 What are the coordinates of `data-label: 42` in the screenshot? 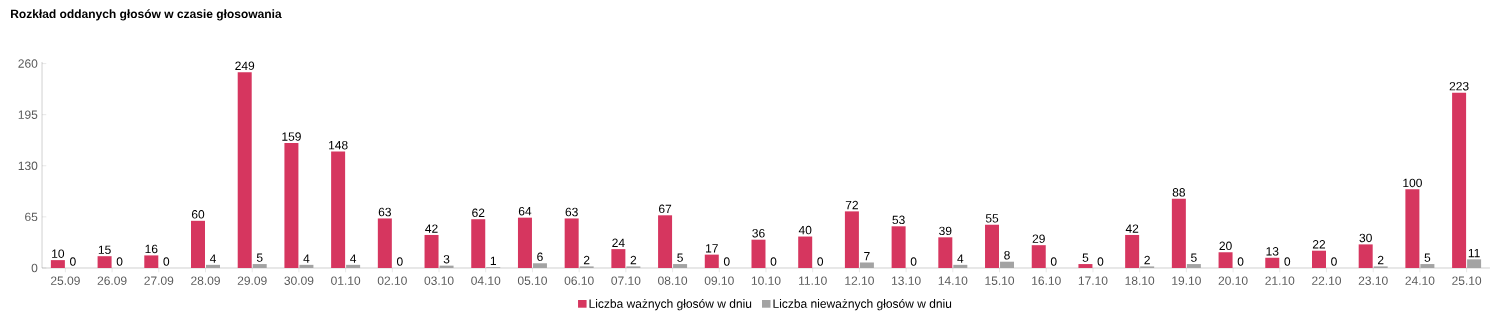 It's located at (1132, 228).